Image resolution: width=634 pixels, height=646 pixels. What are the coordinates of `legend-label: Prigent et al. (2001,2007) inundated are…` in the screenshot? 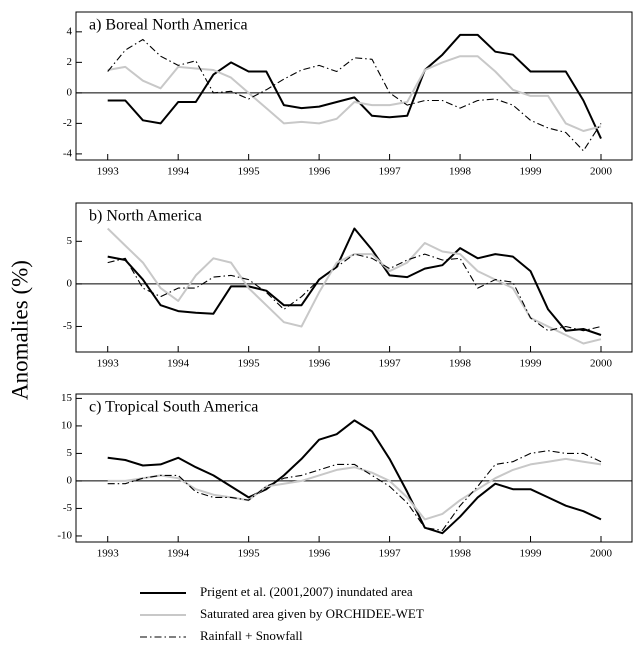 It's located at (306, 591).